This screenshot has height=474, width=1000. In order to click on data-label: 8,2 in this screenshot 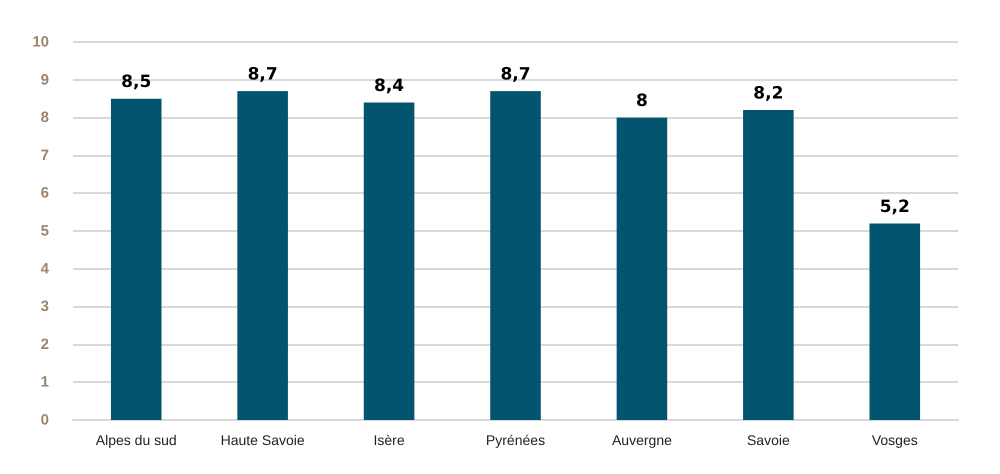, I will do `click(768, 94)`.